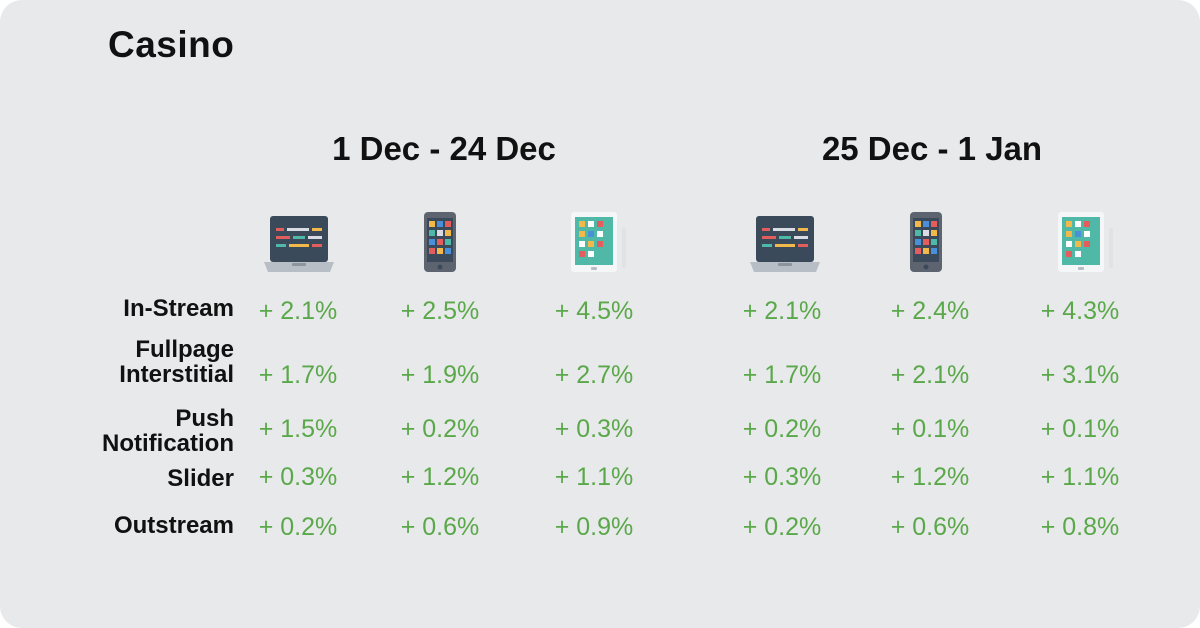  I want to click on value-cell: + 2.5%, so click(440, 311).